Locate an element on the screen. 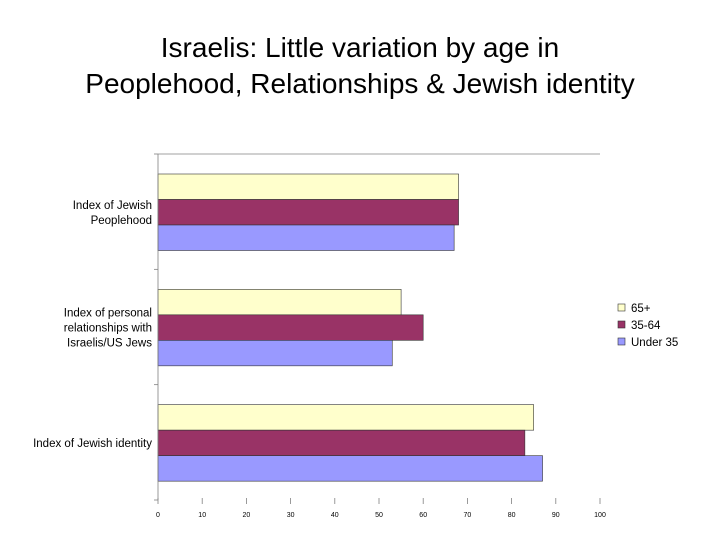 This screenshot has height=540, width=720. category-label-1-line-1: Index of Jewish is located at coordinates (112, 206).